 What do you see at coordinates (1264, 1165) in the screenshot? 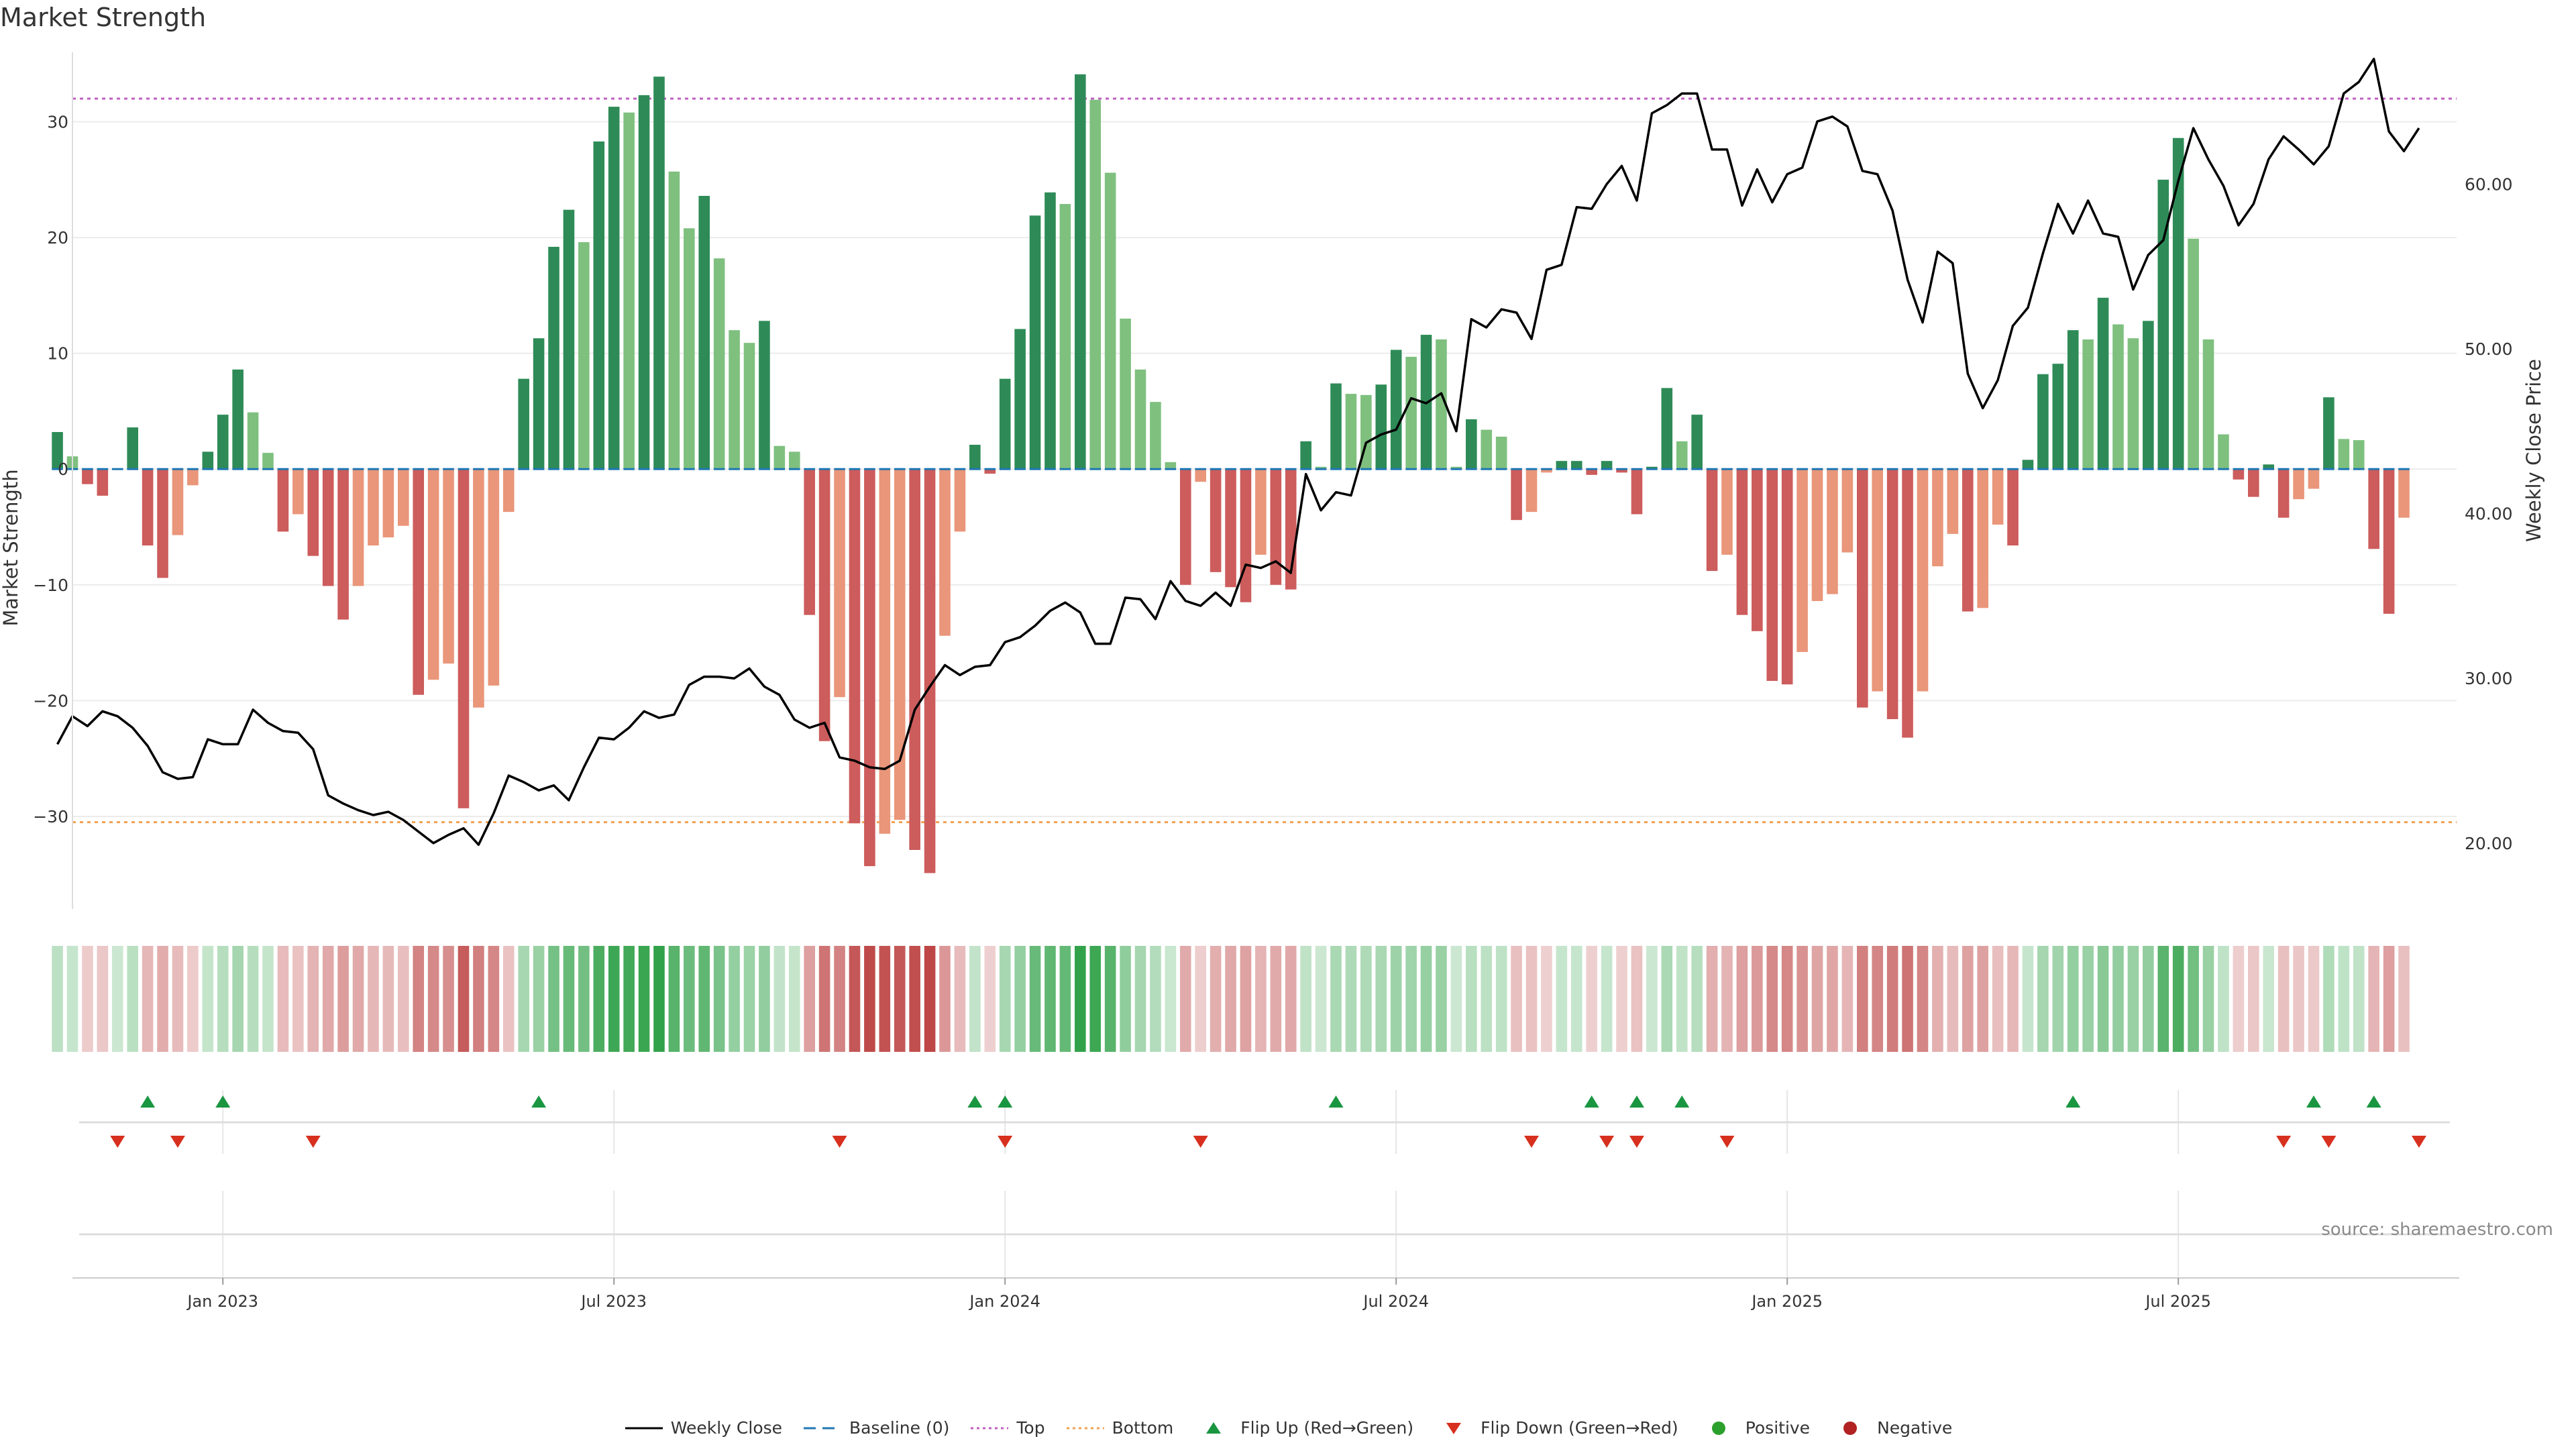
I see `flip-markers` at bounding box center [1264, 1165].